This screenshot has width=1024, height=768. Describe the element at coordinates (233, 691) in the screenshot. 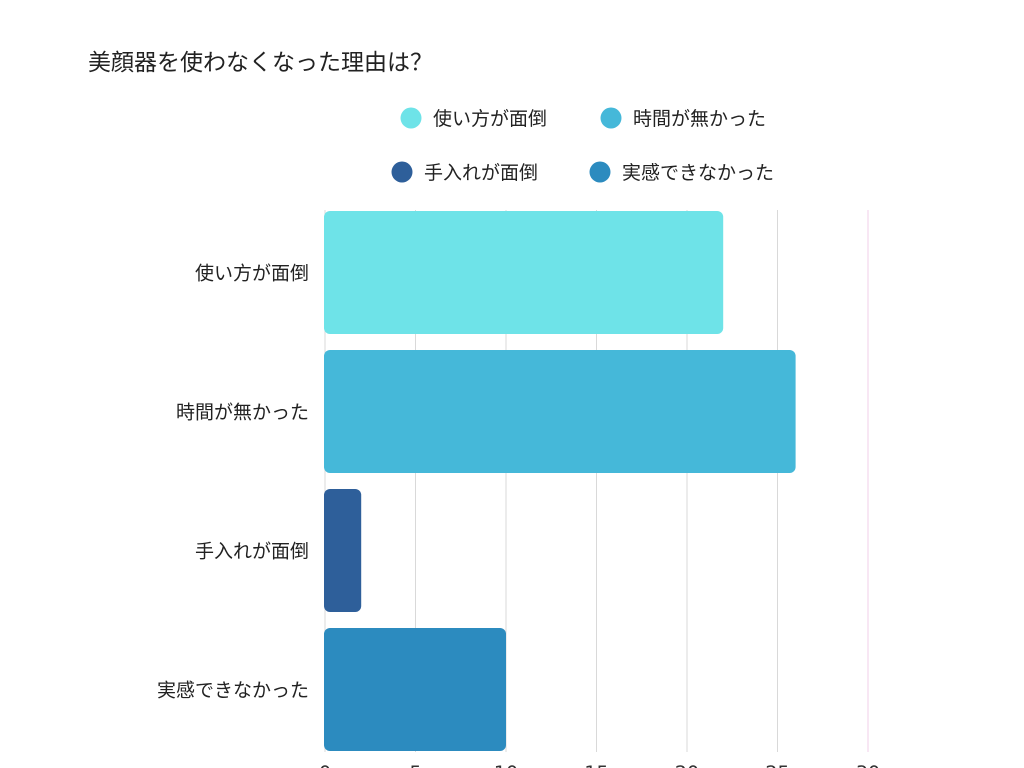

I see `category-label-4: 実感できなかった` at that location.